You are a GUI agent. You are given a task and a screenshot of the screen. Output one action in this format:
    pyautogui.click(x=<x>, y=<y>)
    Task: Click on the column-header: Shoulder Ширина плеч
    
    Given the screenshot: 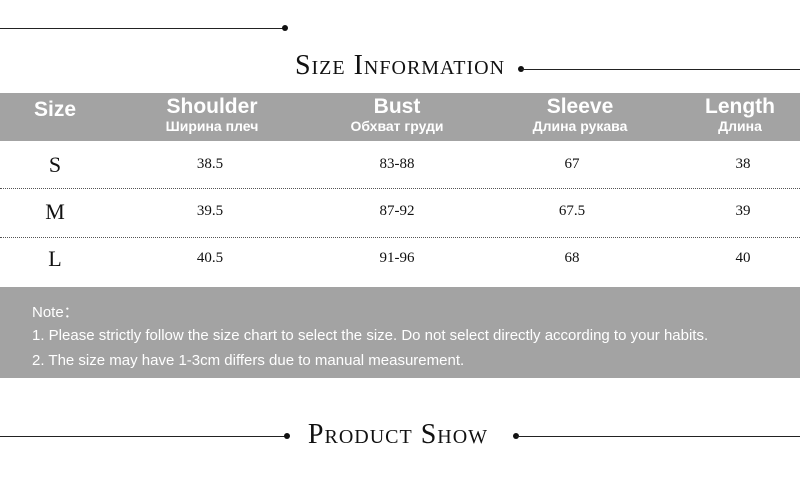 What is the action you would take?
    pyautogui.click(x=212, y=117)
    